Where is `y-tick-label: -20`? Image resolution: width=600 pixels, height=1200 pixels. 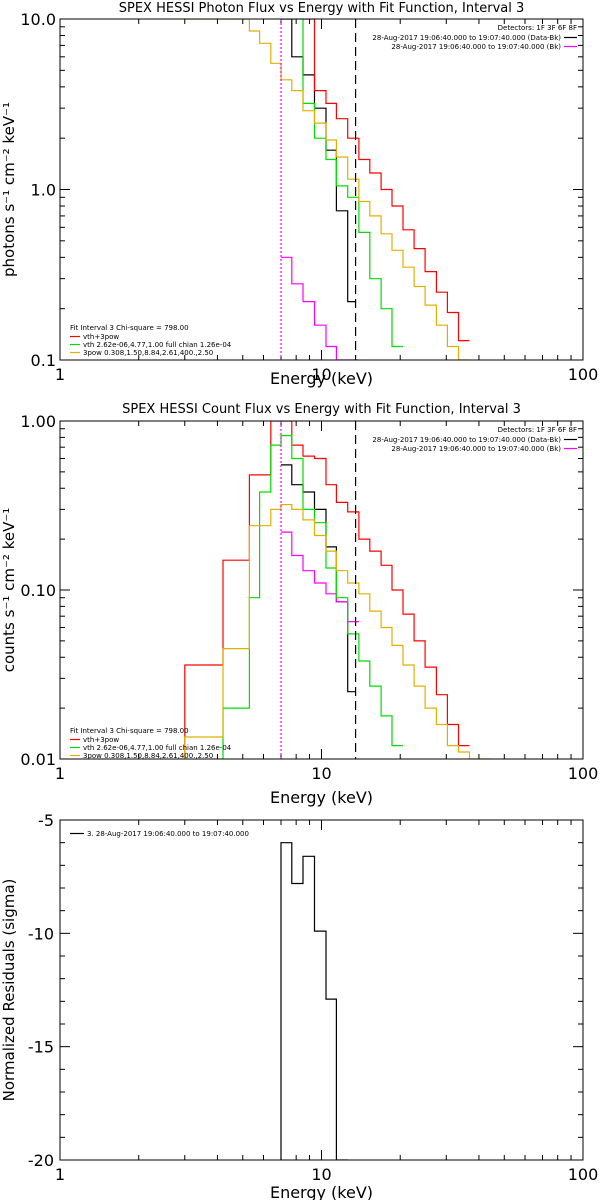
y-tick-label: -20 is located at coordinates (41, 1160).